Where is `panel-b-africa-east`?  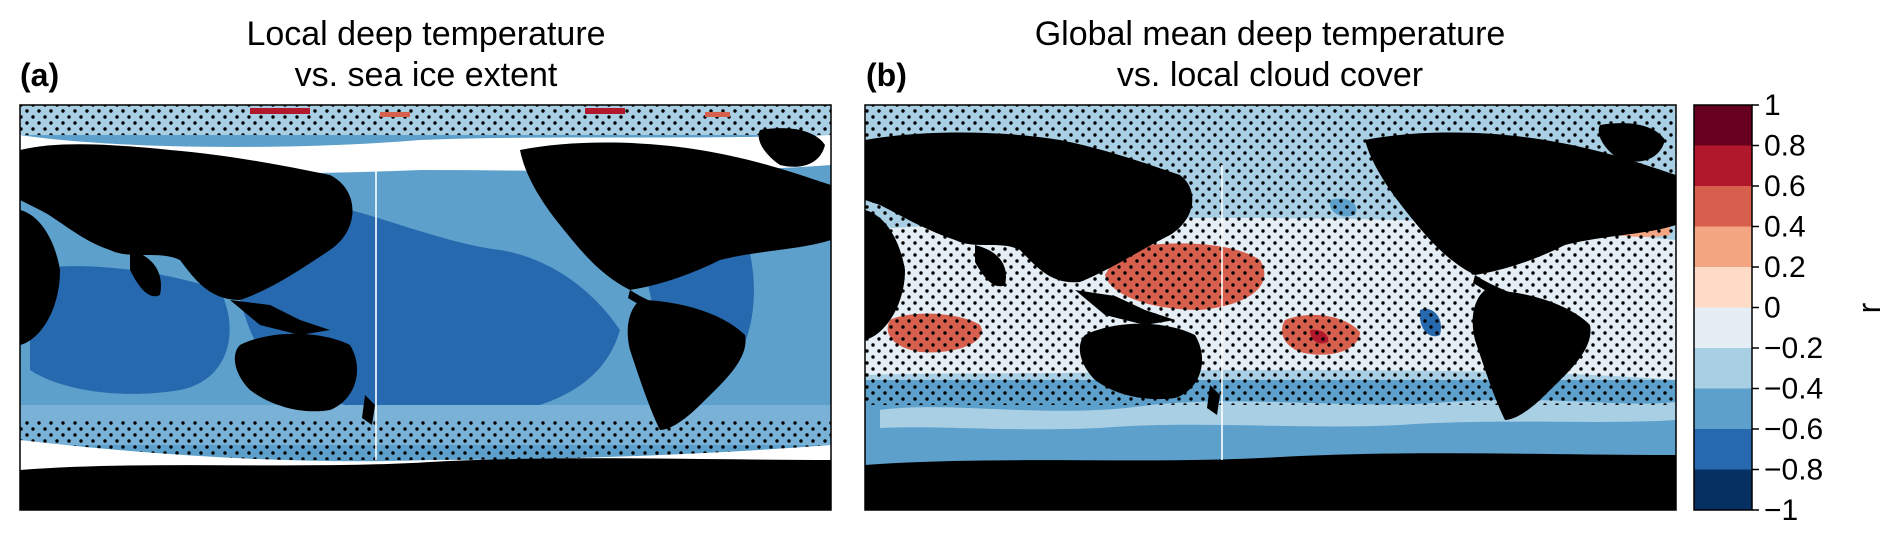
panel-b-africa-east is located at coordinates (885, 275).